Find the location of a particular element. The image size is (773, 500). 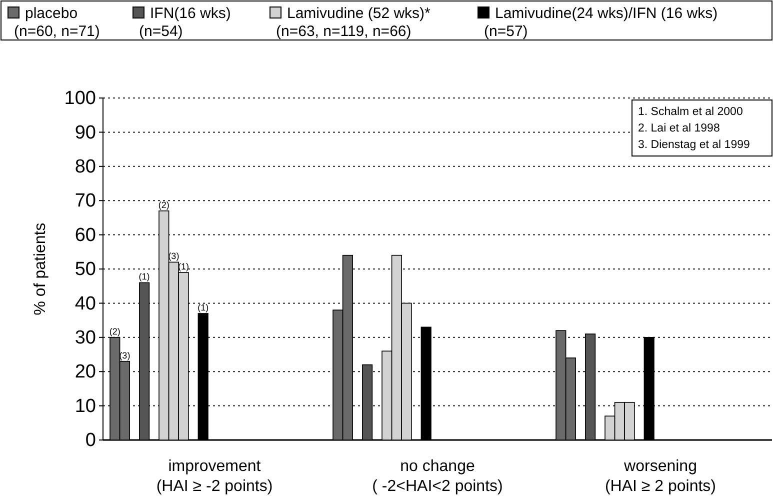

y-tick-label: 10 is located at coordinates (85, 406).